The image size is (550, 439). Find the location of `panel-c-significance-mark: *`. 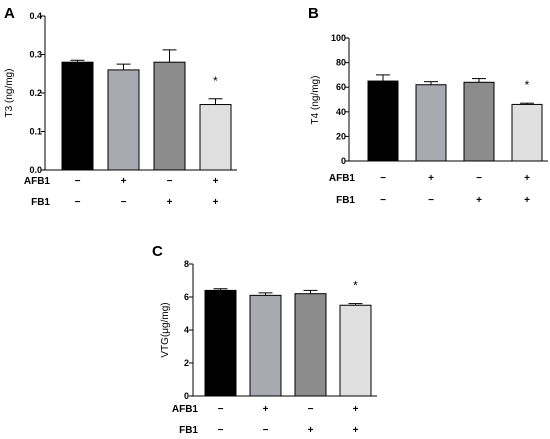

panel-c-significance-mark: * is located at coordinates (355, 286).